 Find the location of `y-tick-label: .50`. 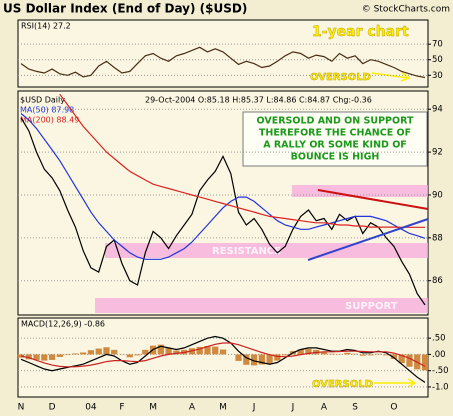

y-tick-label: .50 is located at coordinates (439, 339).